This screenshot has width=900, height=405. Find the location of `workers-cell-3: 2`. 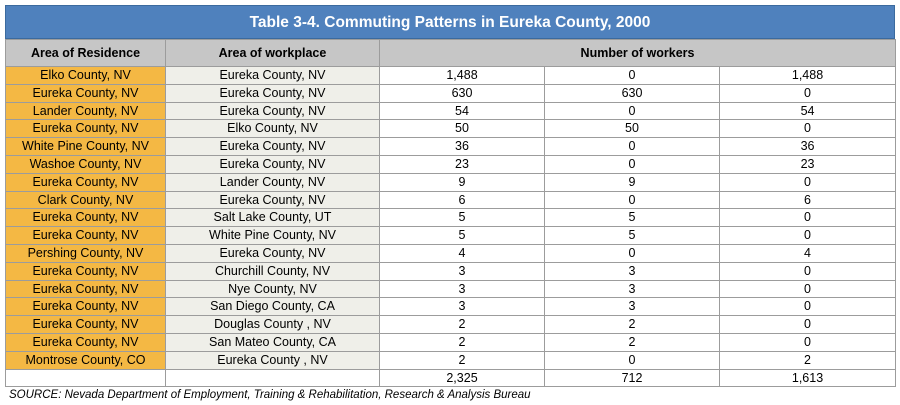

workers-cell-3: 2 is located at coordinates (807, 360).